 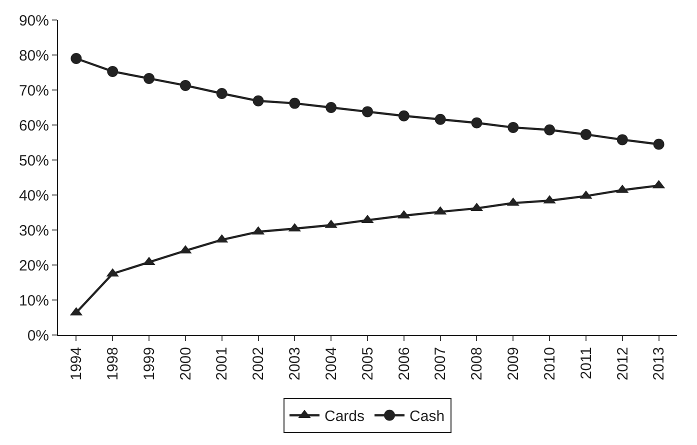 I want to click on y-tick-label: 80%, so click(x=33, y=55).